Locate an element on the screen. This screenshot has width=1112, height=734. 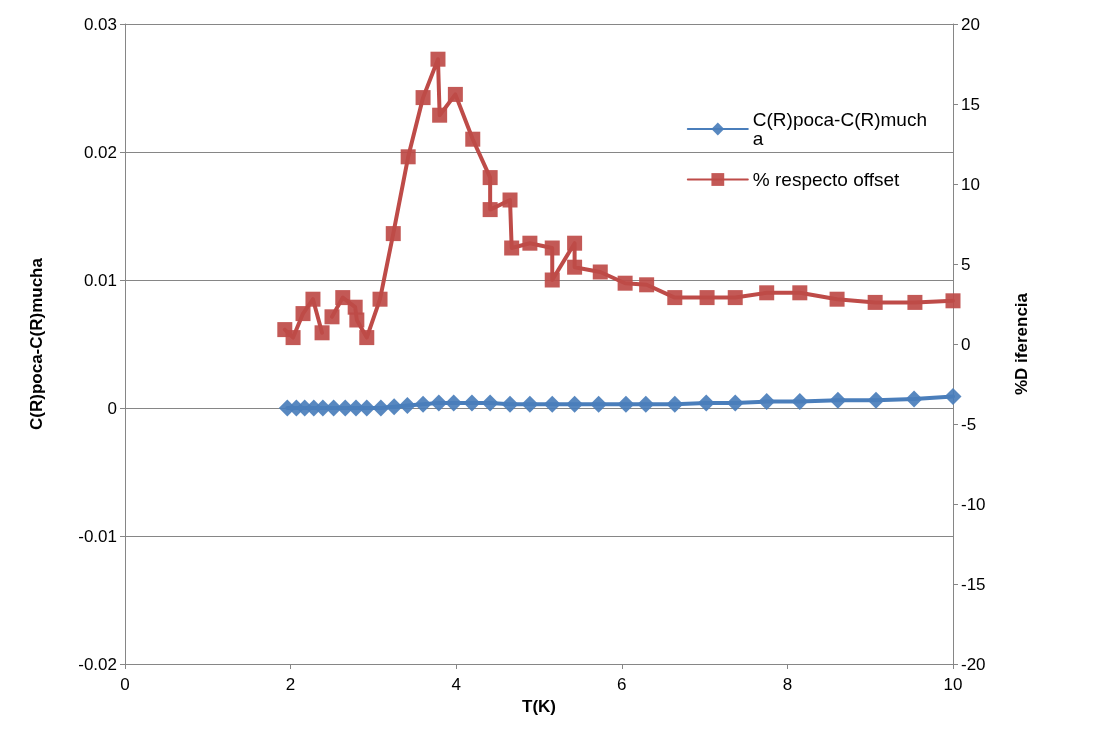
legend-label: % respecto offset is located at coordinates (826, 179).